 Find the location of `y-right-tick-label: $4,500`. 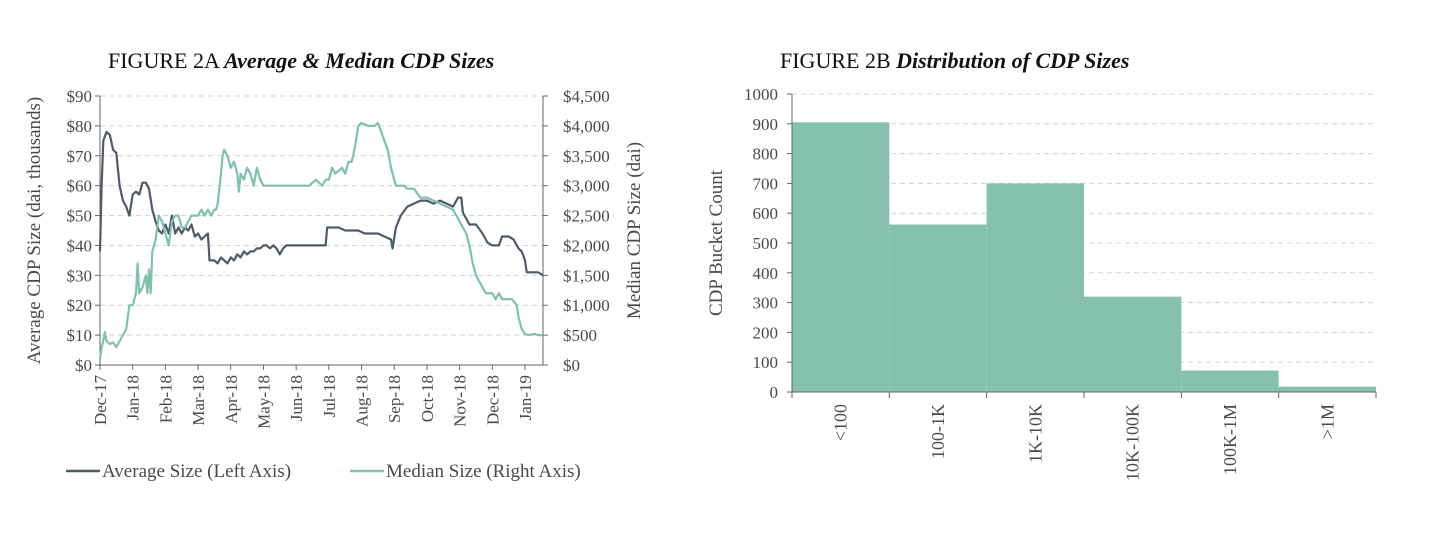

y-right-tick-label: $4,500 is located at coordinates (586, 96).